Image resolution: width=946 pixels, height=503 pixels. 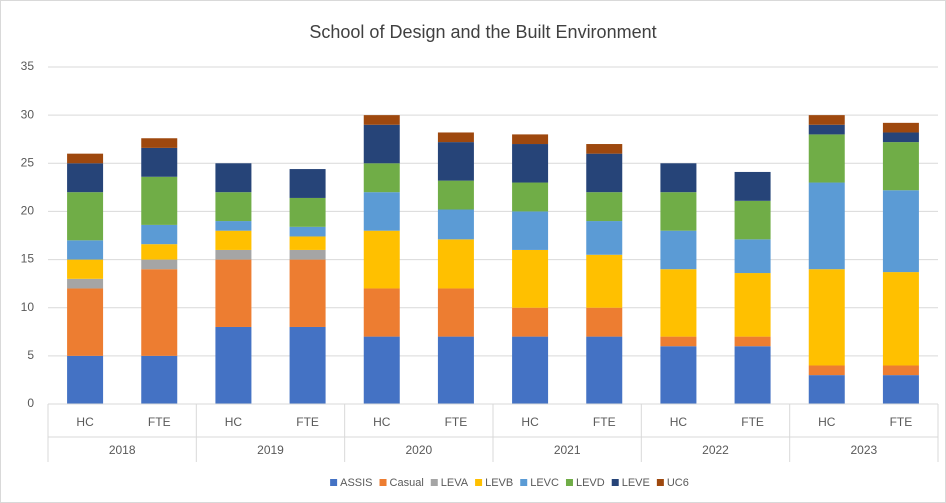 I want to click on y-tick-label: 0, so click(x=30, y=403).